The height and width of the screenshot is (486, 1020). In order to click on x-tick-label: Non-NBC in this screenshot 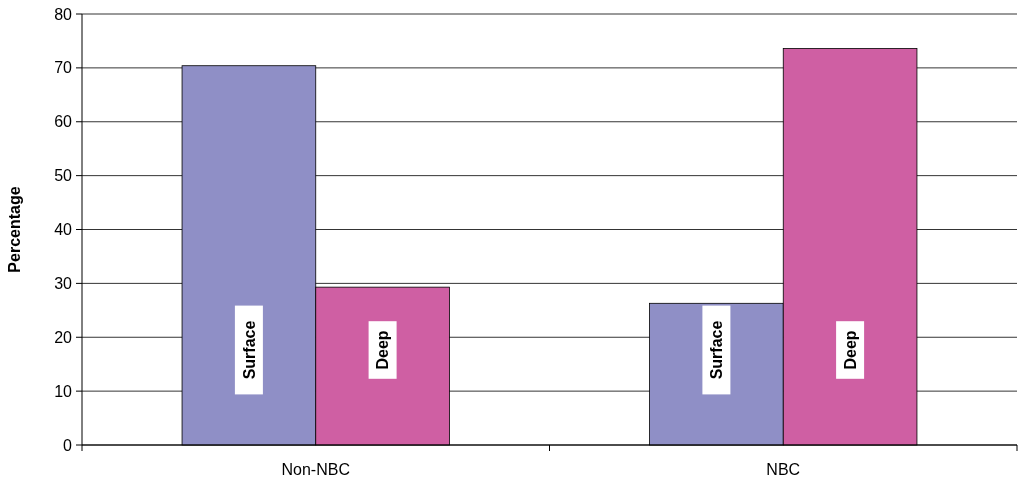, I will do `click(315, 469)`.